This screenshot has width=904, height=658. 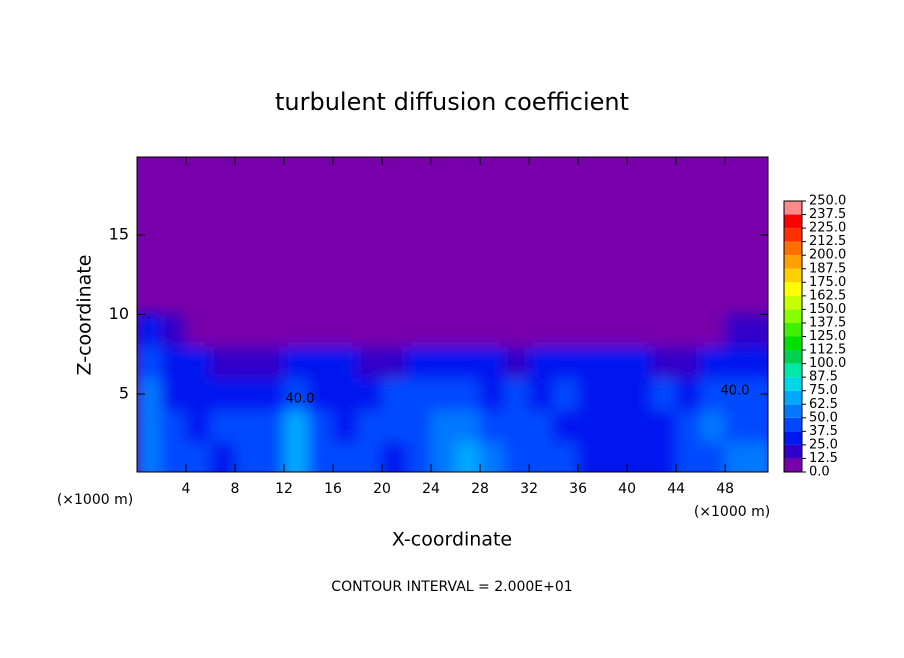 What do you see at coordinates (827, 322) in the screenshot?
I see `colorbar-label: 137.5` at bounding box center [827, 322].